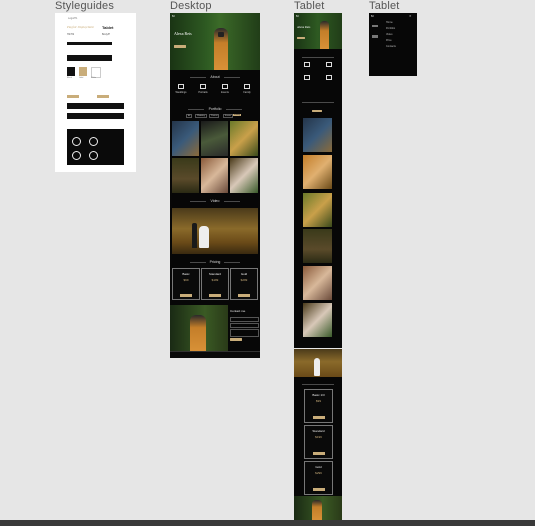 This screenshot has height=526, width=535. I want to click on desktop-filter-bar: All Wedding Portrait Events Family, so click(215, 116).